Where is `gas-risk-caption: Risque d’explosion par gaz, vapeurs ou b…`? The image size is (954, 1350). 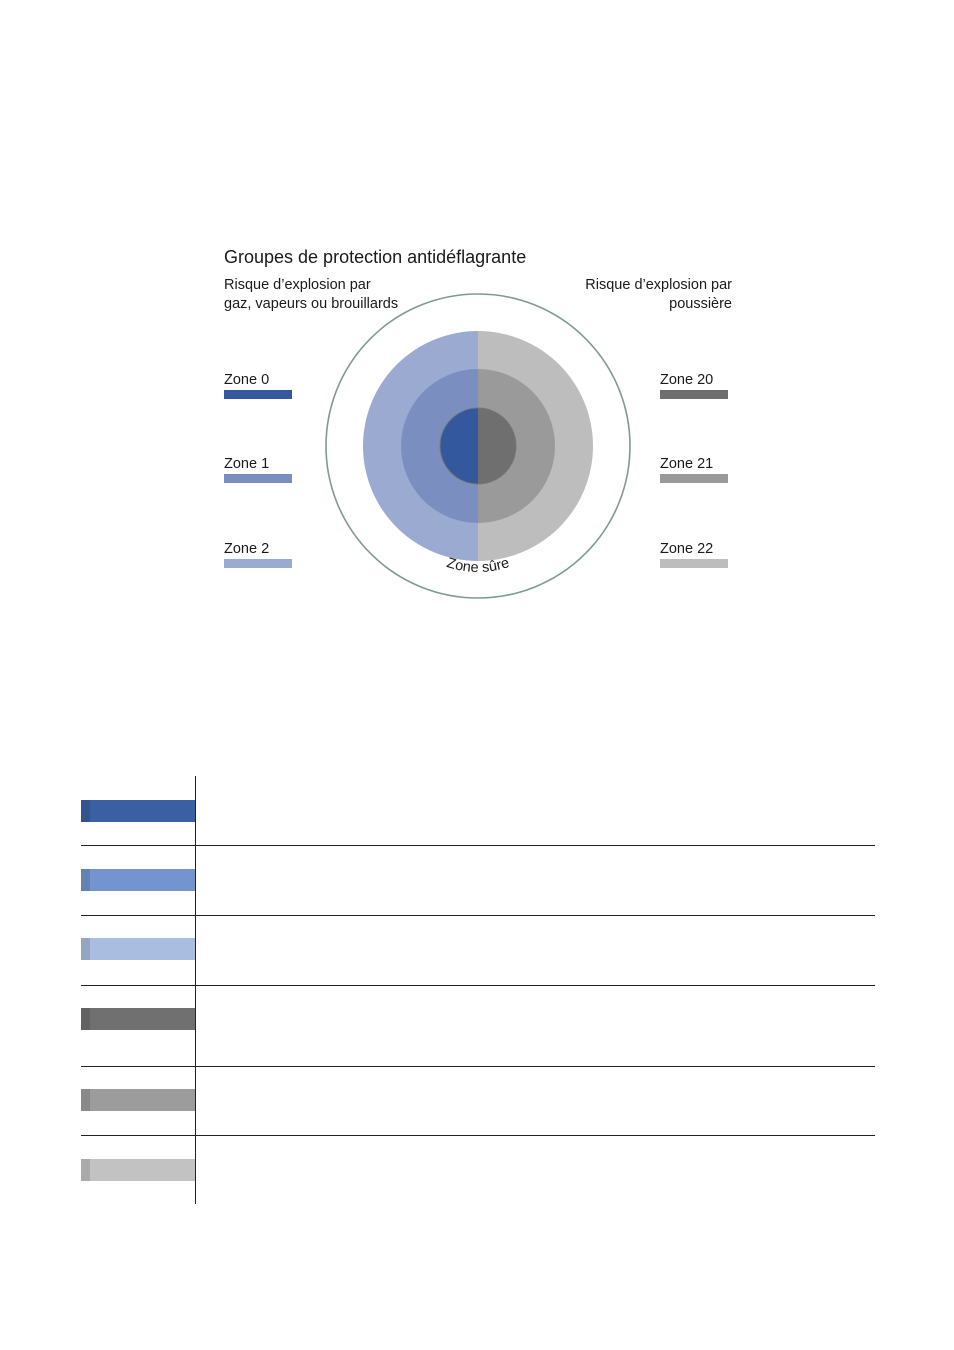
gas-risk-caption: Risque d’explosion par gaz, vapeurs ou b… is located at coordinates (311, 294).